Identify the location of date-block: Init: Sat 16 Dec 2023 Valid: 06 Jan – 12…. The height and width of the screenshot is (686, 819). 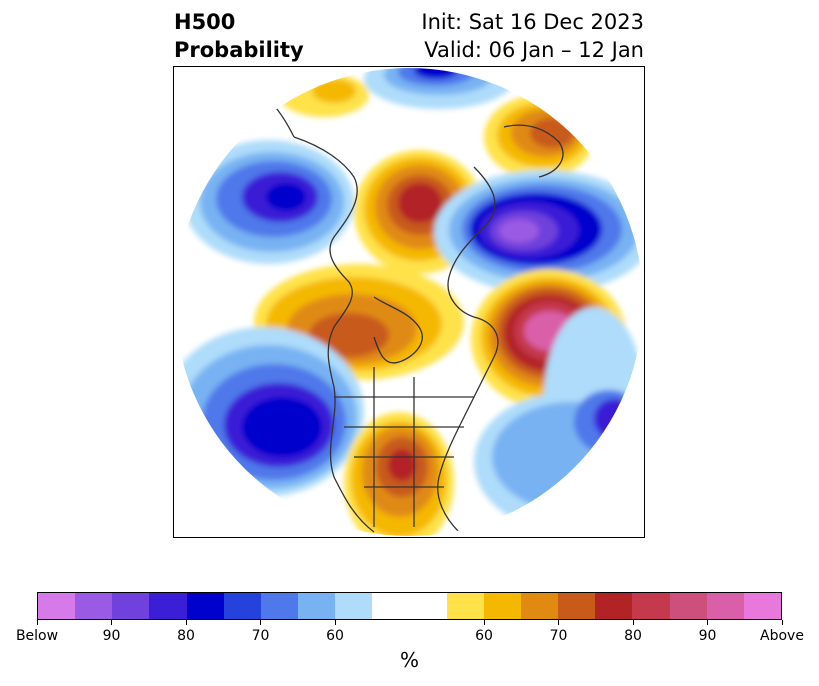
(532, 36).